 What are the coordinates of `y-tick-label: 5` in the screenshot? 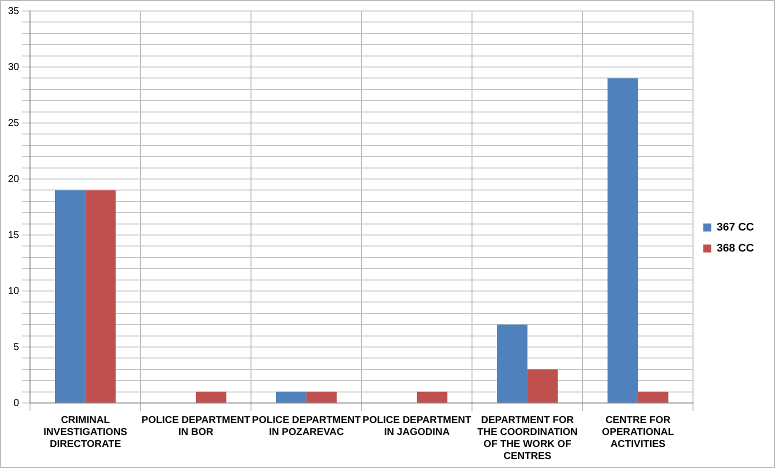 It's located at (17, 347).